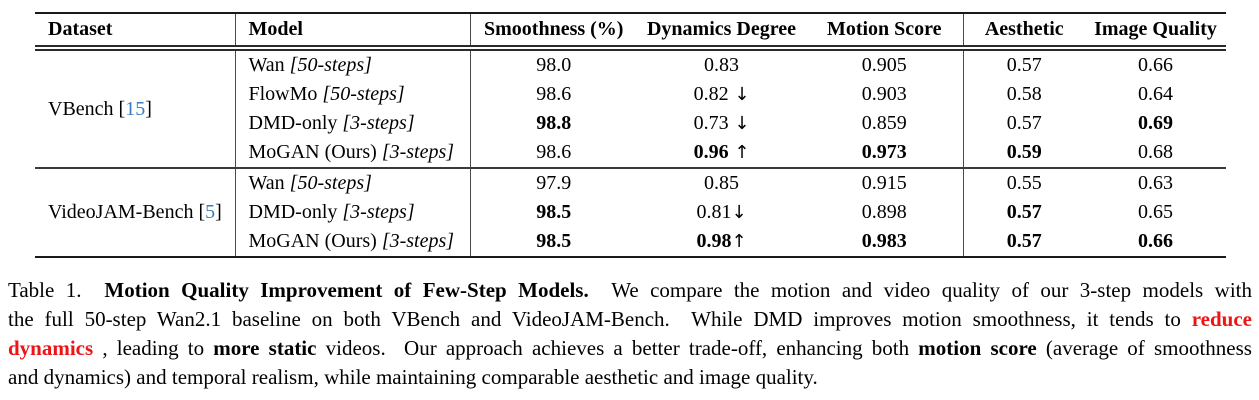  I want to click on metric-value: 97.9, so click(554, 183).